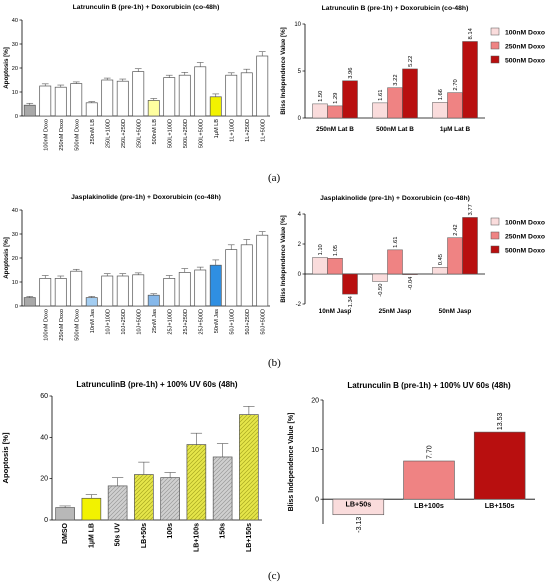  What do you see at coordinates (155, 132) in the screenshot?
I see `x-tick-label: 500nM LB` at bounding box center [155, 132].